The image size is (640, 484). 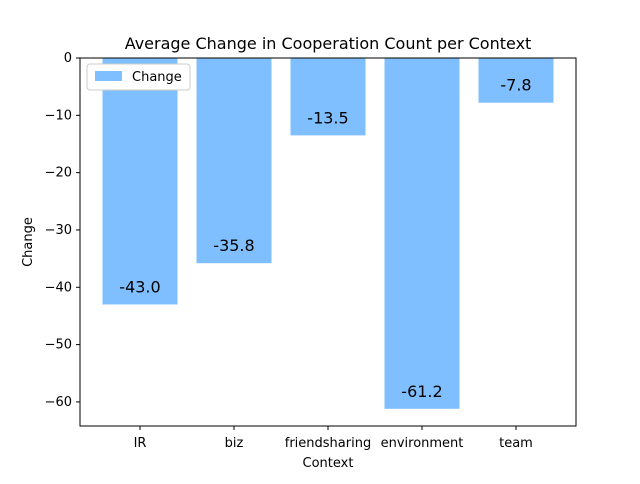 I want to click on x-tick-label: IR, so click(x=140, y=443).